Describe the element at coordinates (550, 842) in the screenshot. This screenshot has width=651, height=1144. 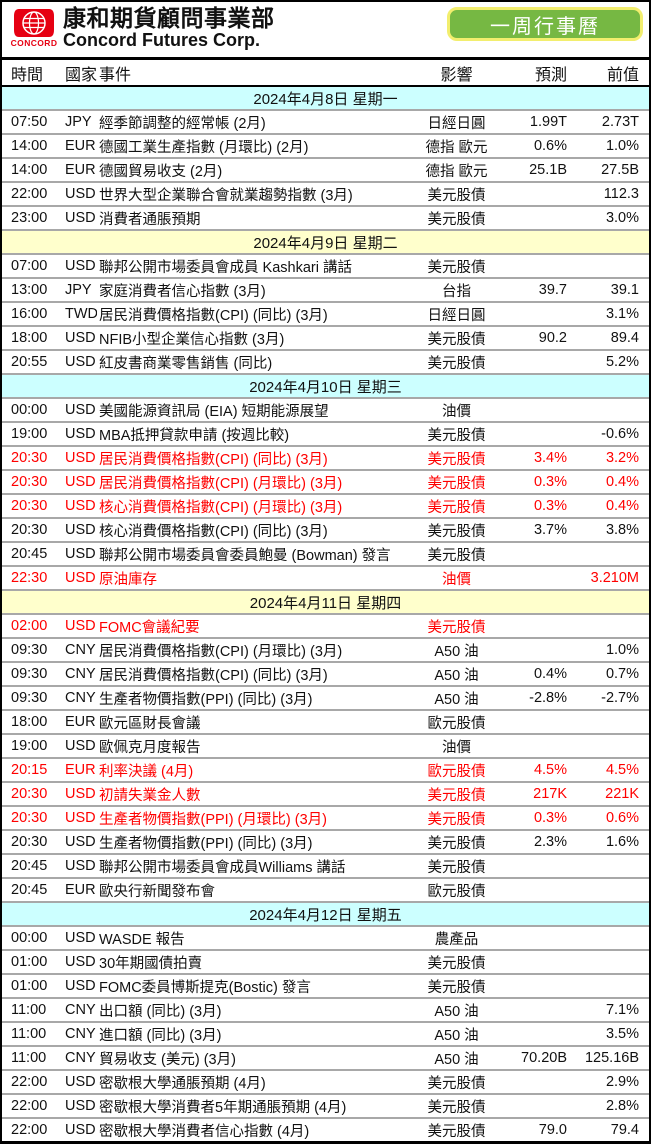
I see `event-forecast: 2.3%` at that location.